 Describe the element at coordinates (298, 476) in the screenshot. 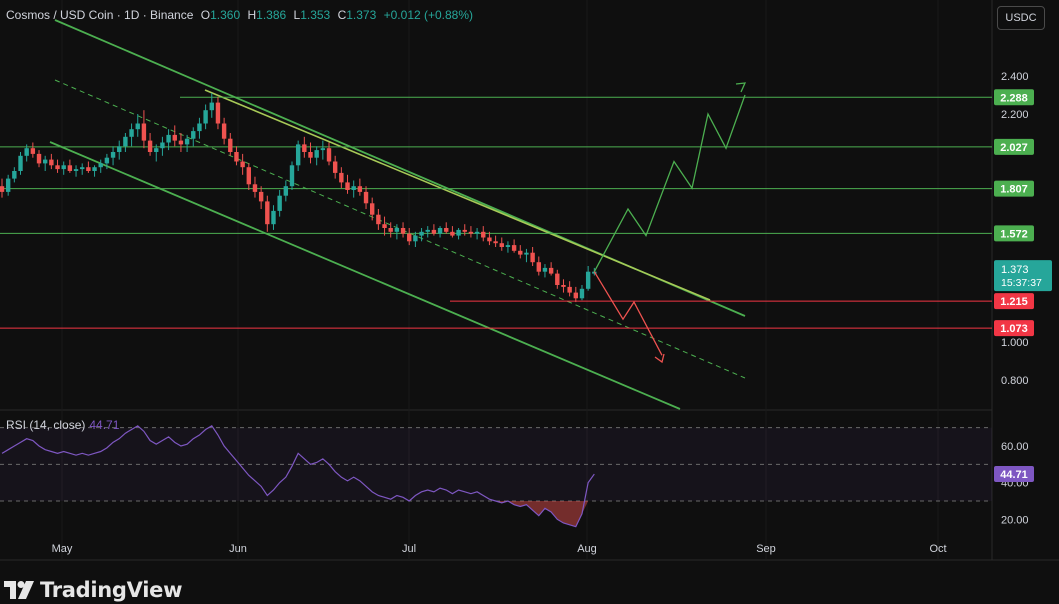

I see `rsi-line` at that location.